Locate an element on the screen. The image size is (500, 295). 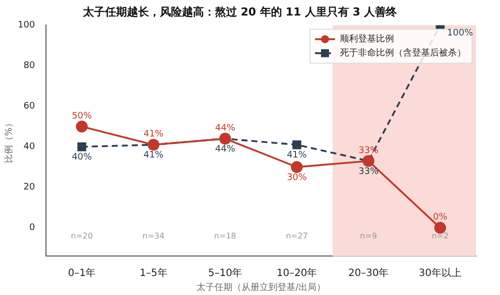
data-label: 0% is located at coordinates (440, 217).